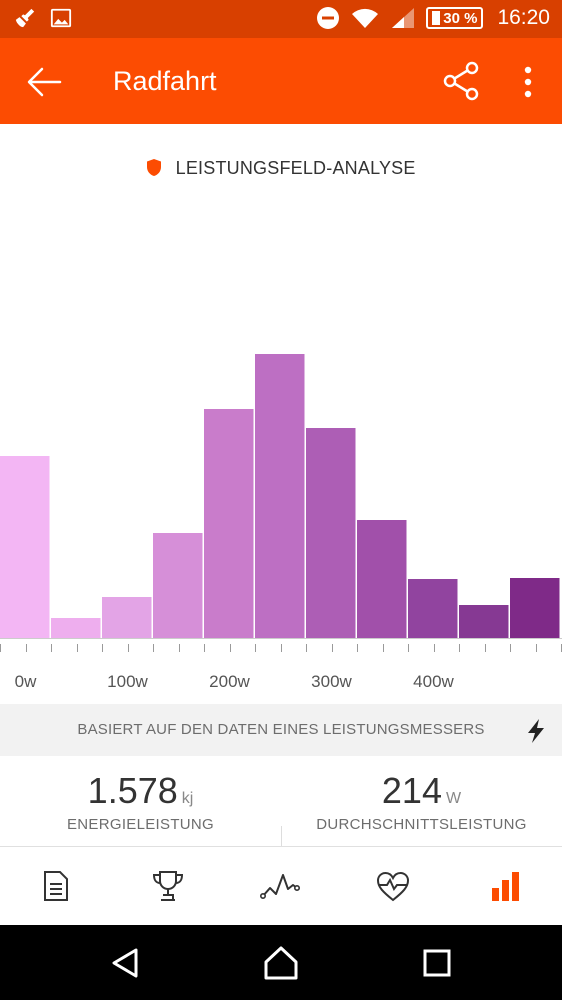 The width and height of the screenshot is (562, 1000). Describe the element at coordinates (461, 81) in the screenshot. I see `share-icon` at that location.